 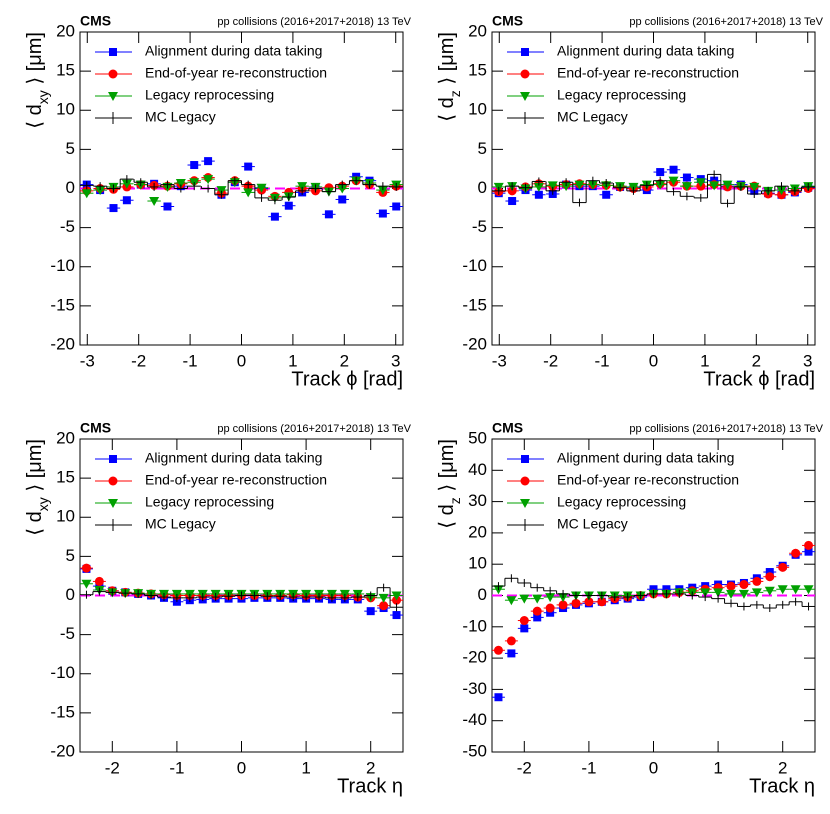 What do you see at coordinates (474, 750) in the screenshot?
I see `y-tick-label: -50` at bounding box center [474, 750].